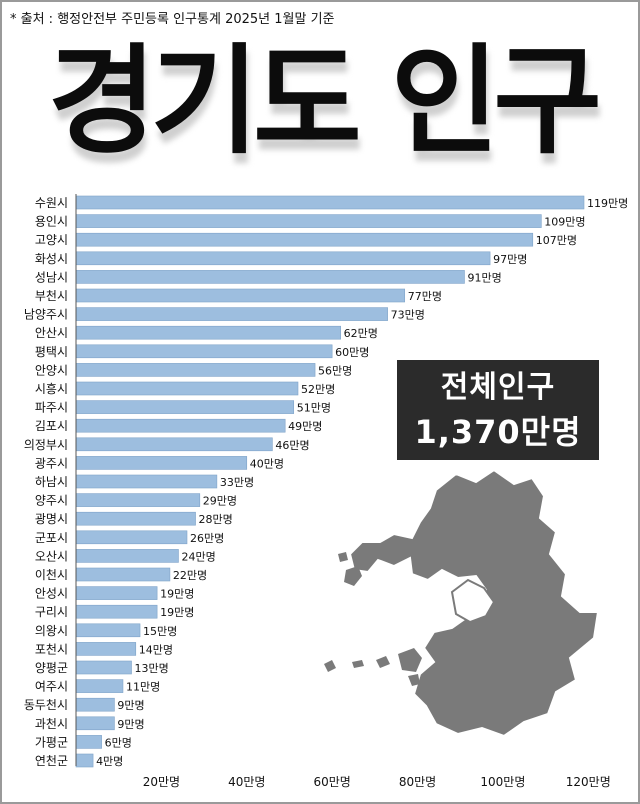  I want to click on bar-화성시, so click(283, 258).